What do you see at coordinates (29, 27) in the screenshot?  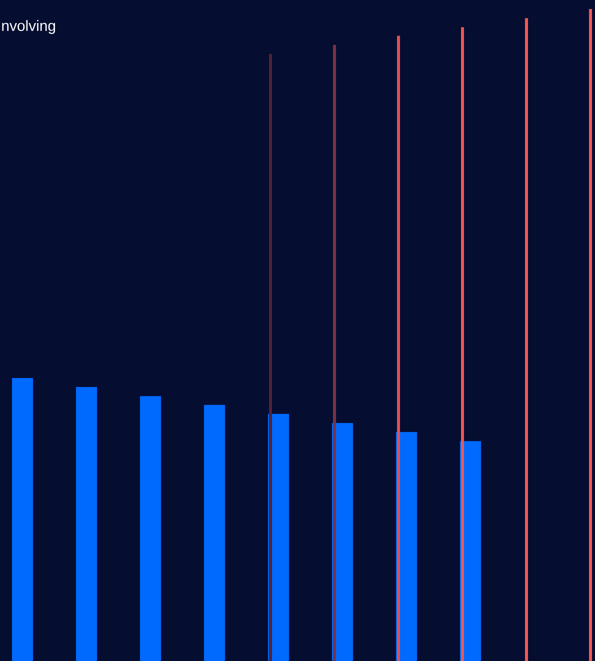 I see `text: nvolving` at bounding box center [29, 27].